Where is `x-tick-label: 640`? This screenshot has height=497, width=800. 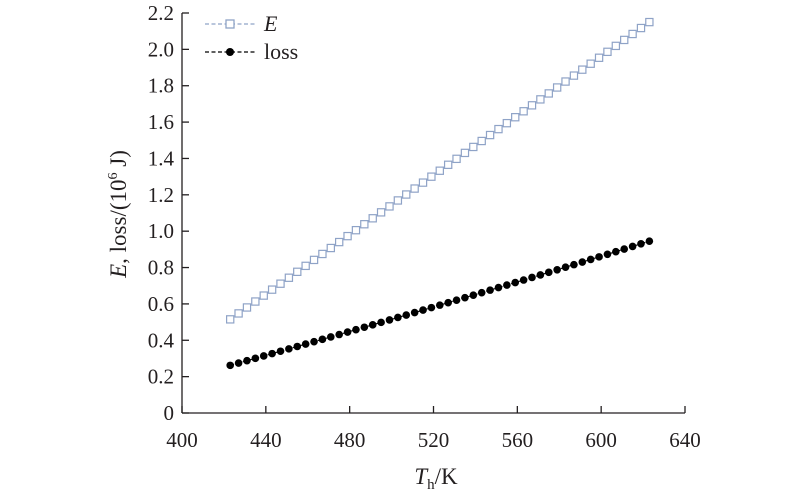 x-tick-label: 640 is located at coordinates (685, 440).